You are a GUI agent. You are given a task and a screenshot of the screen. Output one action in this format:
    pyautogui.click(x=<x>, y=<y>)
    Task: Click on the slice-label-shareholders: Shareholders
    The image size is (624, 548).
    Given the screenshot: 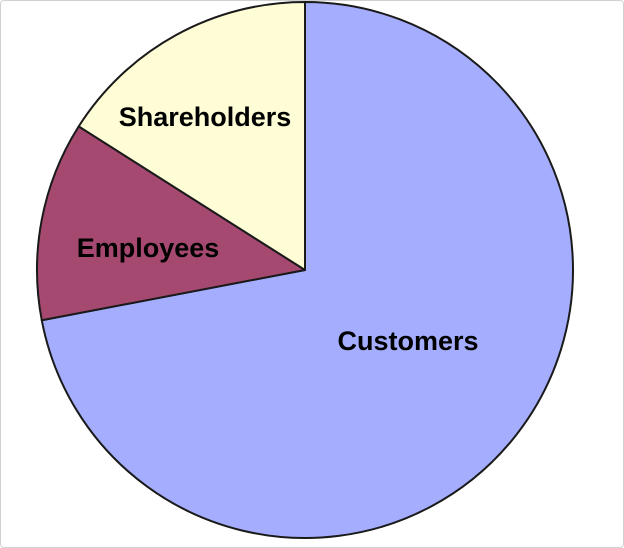 What is the action you would take?
    pyautogui.click(x=205, y=117)
    